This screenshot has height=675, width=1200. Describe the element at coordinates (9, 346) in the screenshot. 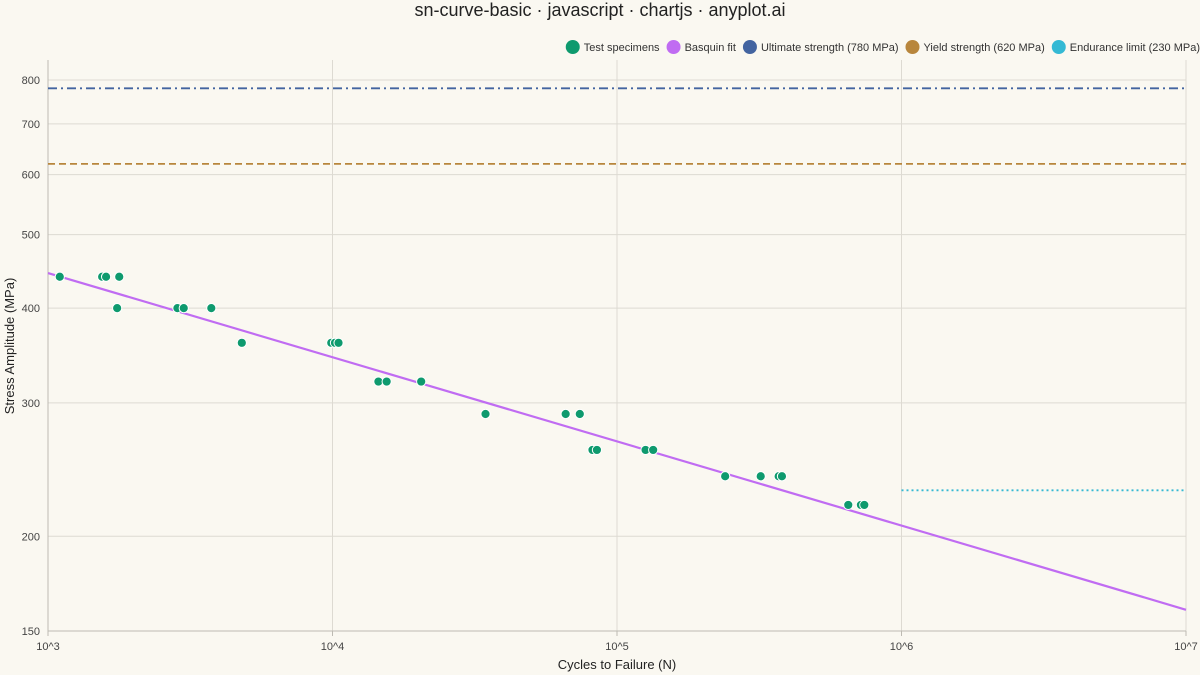

I see `y-axis-label: Stress Amplitude (MPa)` at that location.